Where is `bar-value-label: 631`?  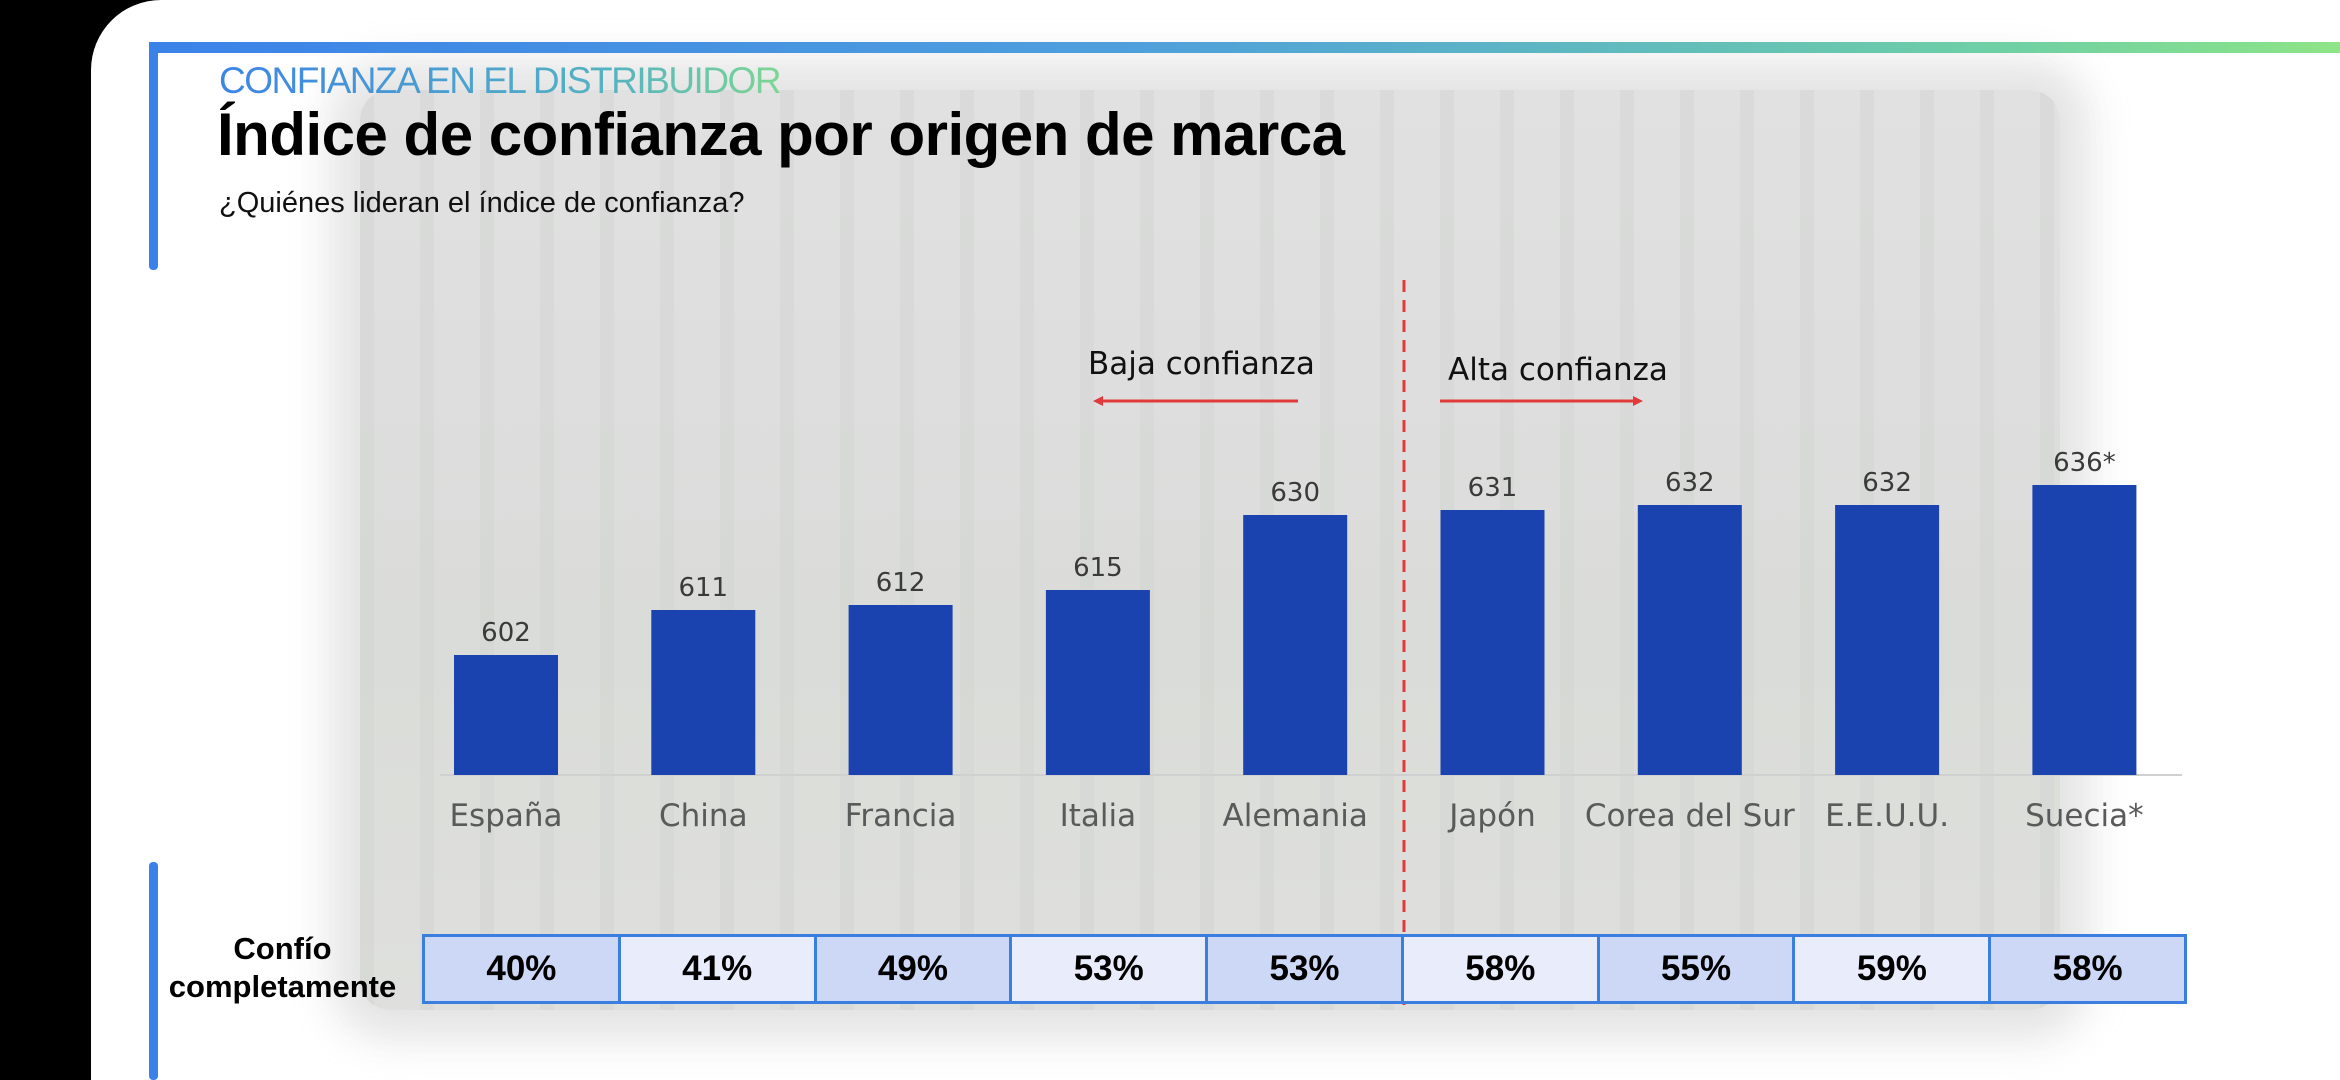 bar-value-label: 631 is located at coordinates (1493, 488).